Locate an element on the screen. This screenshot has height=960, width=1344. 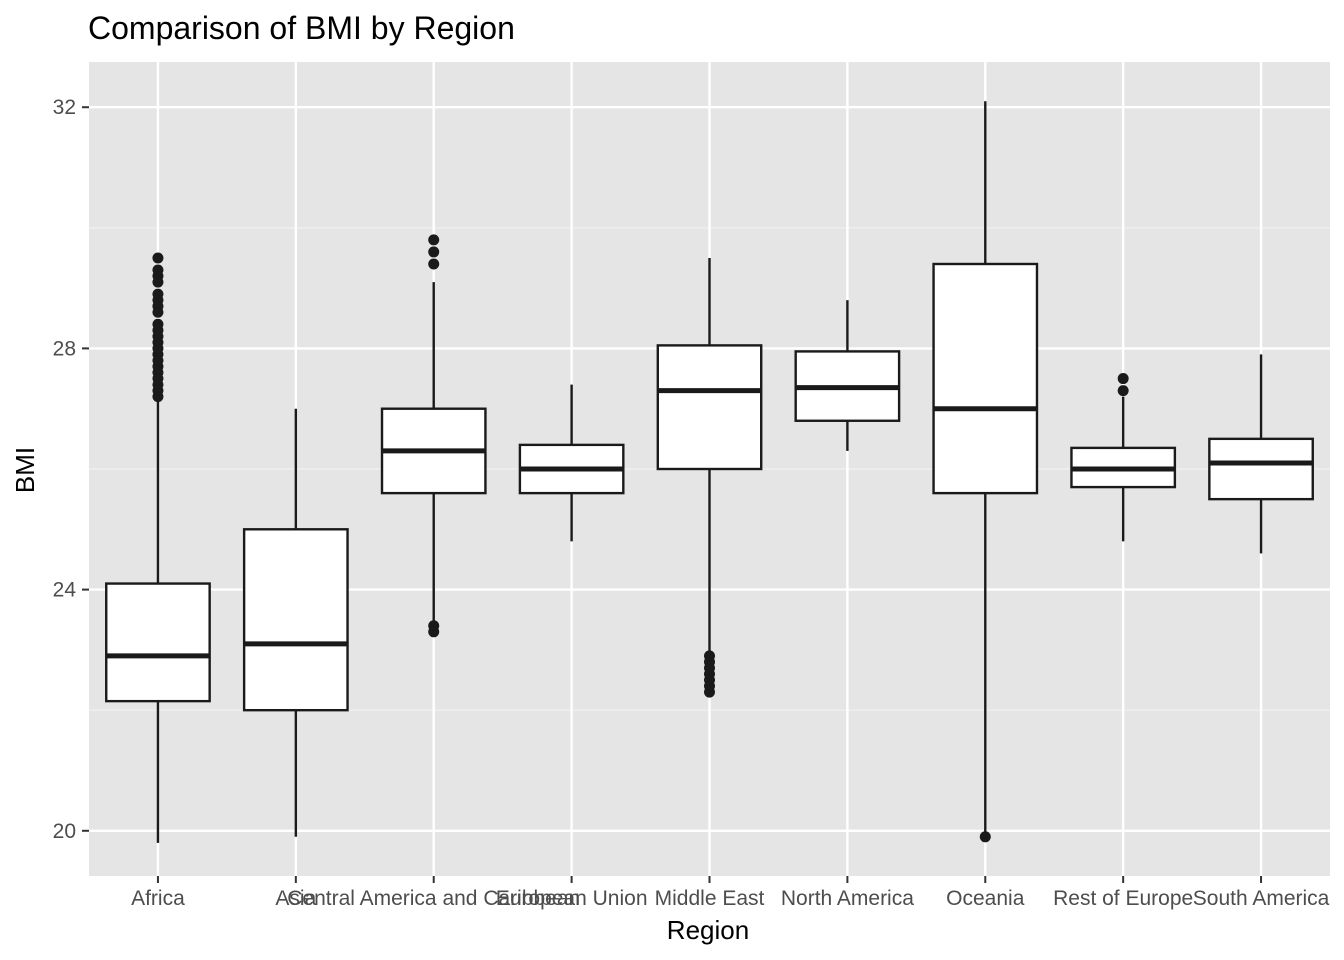
x-tick-label: North America is located at coordinates (847, 898).